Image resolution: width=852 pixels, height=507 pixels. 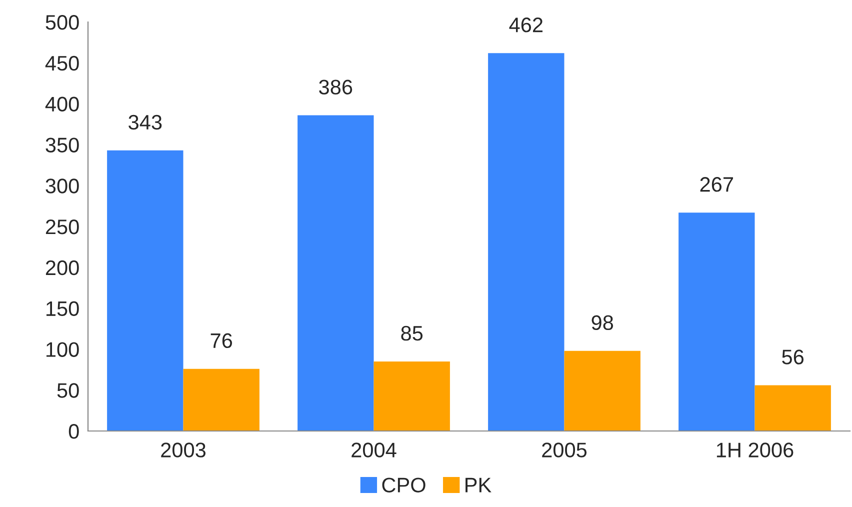 I want to click on legend-label: CPO, so click(x=404, y=485).